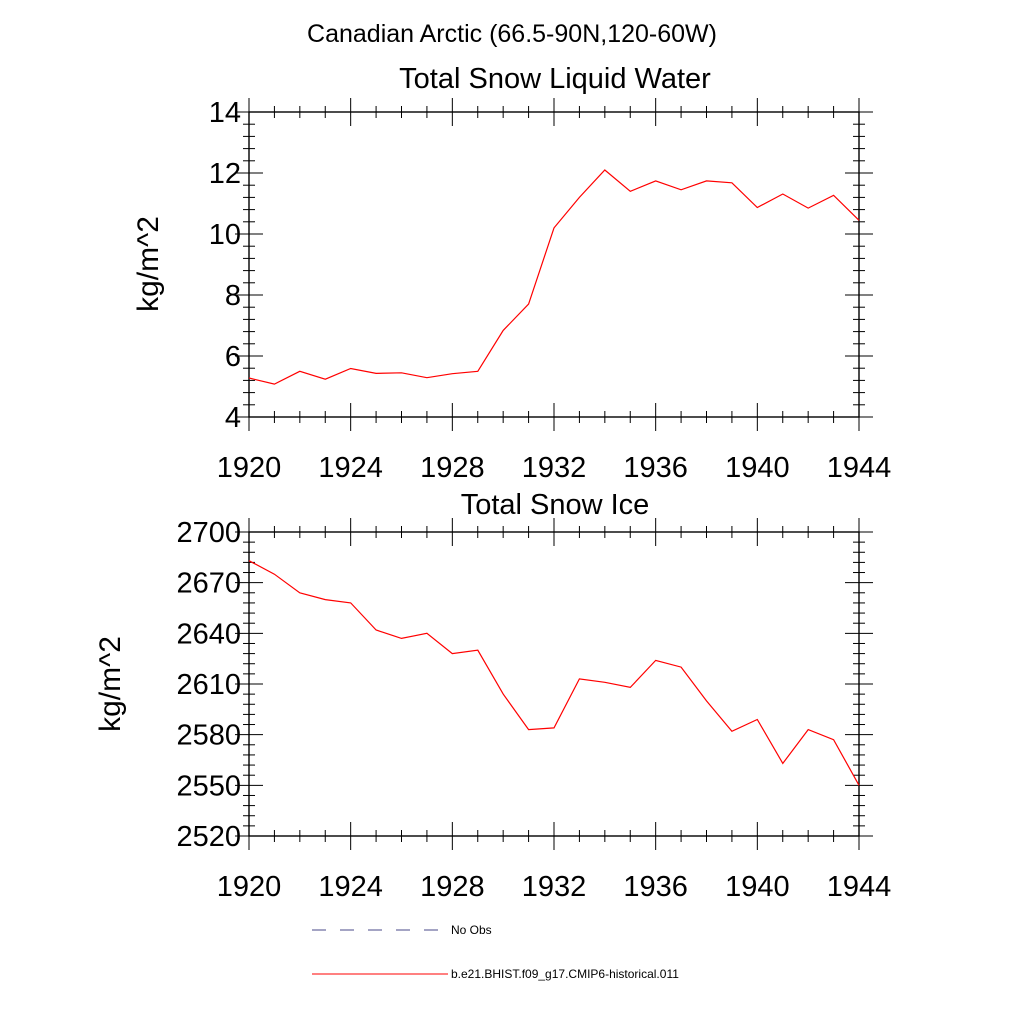  Describe the element at coordinates (565, 974) in the screenshot. I see `legend-label-model: b.e21.BHIST.f09_g17.CMIP6-historical.011` at that location.